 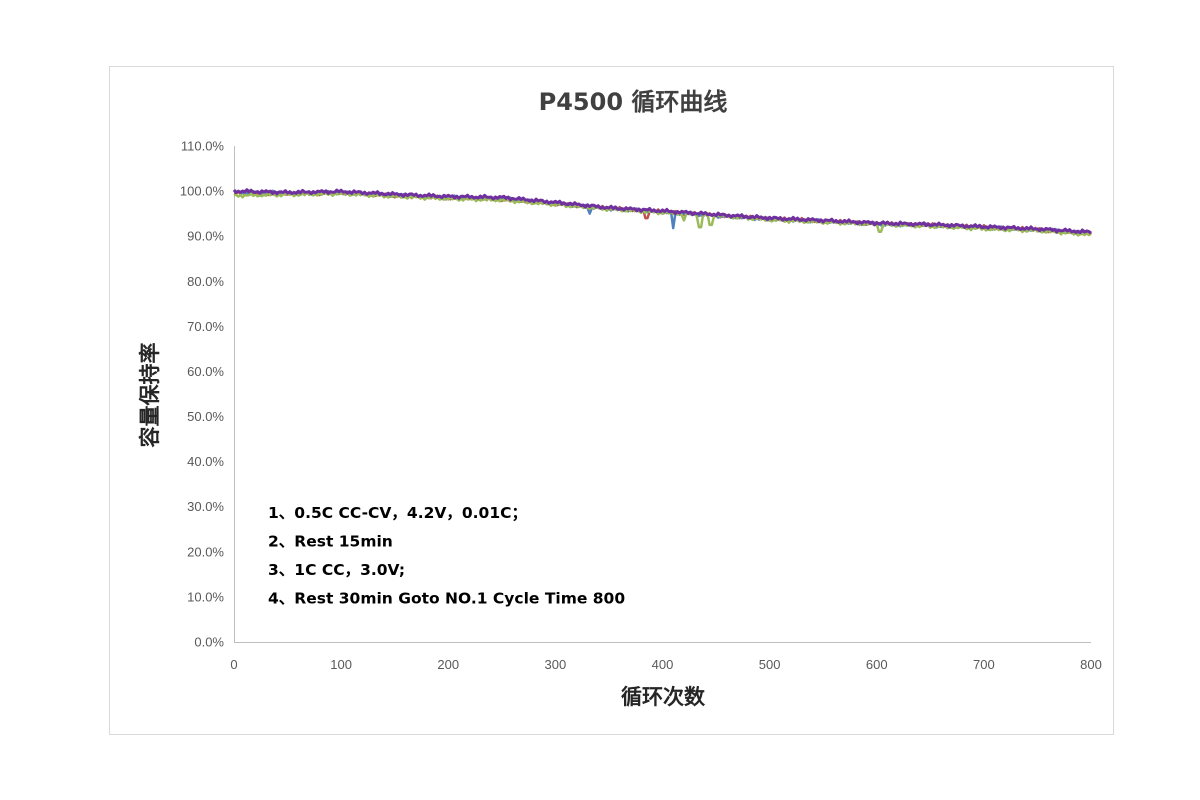 I want to click on y-tick-label: 90.0%, so click(x=205, y=236).